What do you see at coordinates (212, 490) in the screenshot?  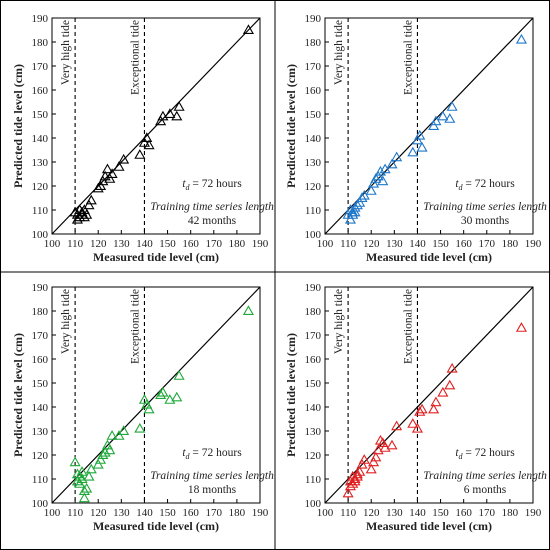 I see `training-length-value: 18 months` at bounding box center [212, 490].